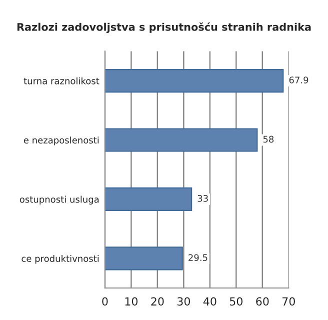 This screenshot has width=328, height=320. I want to click on x-tick-label: 50, so click(236, 301).